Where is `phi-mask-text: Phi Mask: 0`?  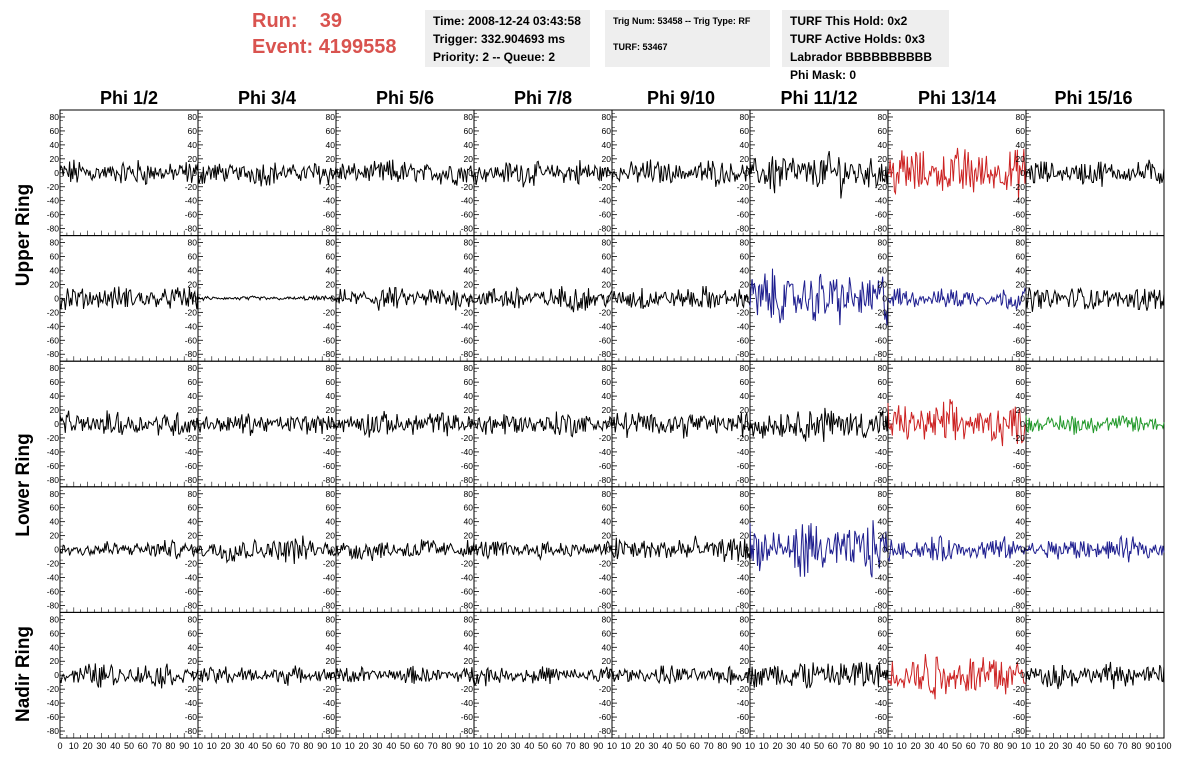 phi-mask-text: Phi Mask: 0 is located at coordinates (823, 75).